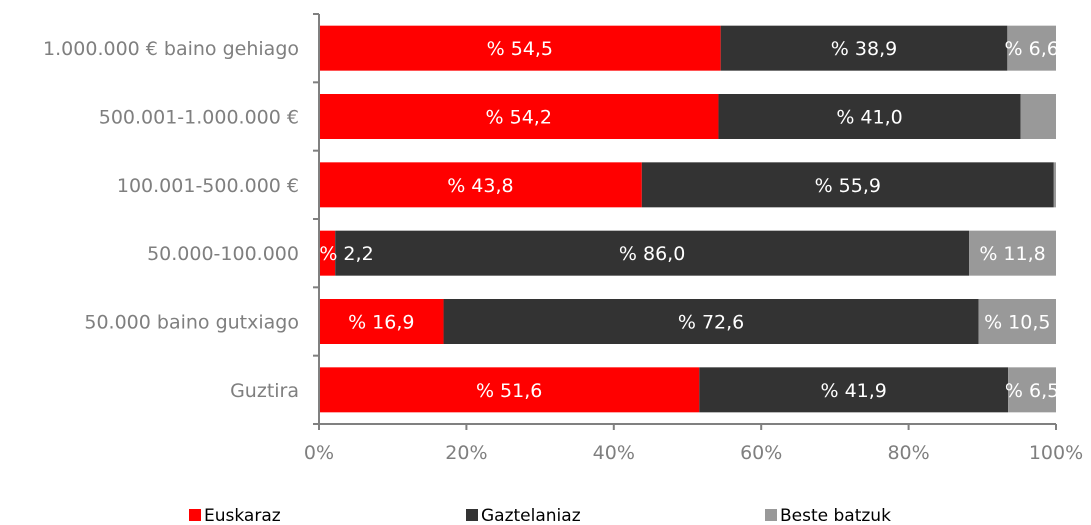 The image size is (1091, 525). Describe the element at coordinates (223, 254) in the screenshot. I see `category-label: 50.000-100.000` at that location.